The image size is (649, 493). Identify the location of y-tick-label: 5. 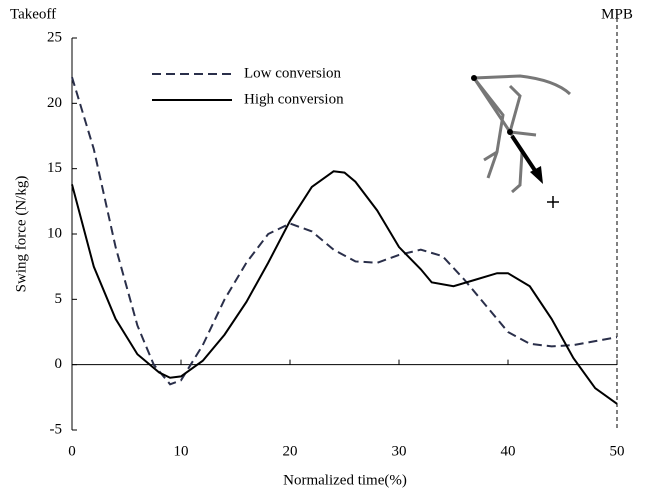
(59, 299).